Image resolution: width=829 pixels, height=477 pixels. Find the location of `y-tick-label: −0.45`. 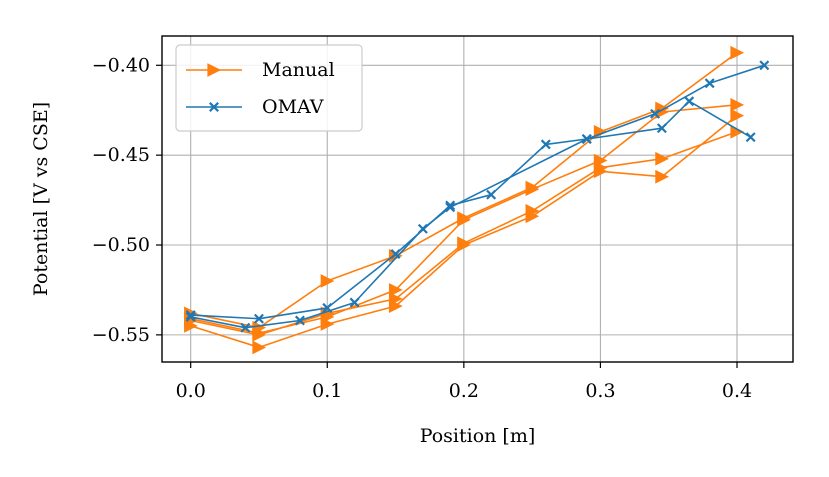

y-tick-label: −0.45 is located at coordinates (121, 155).